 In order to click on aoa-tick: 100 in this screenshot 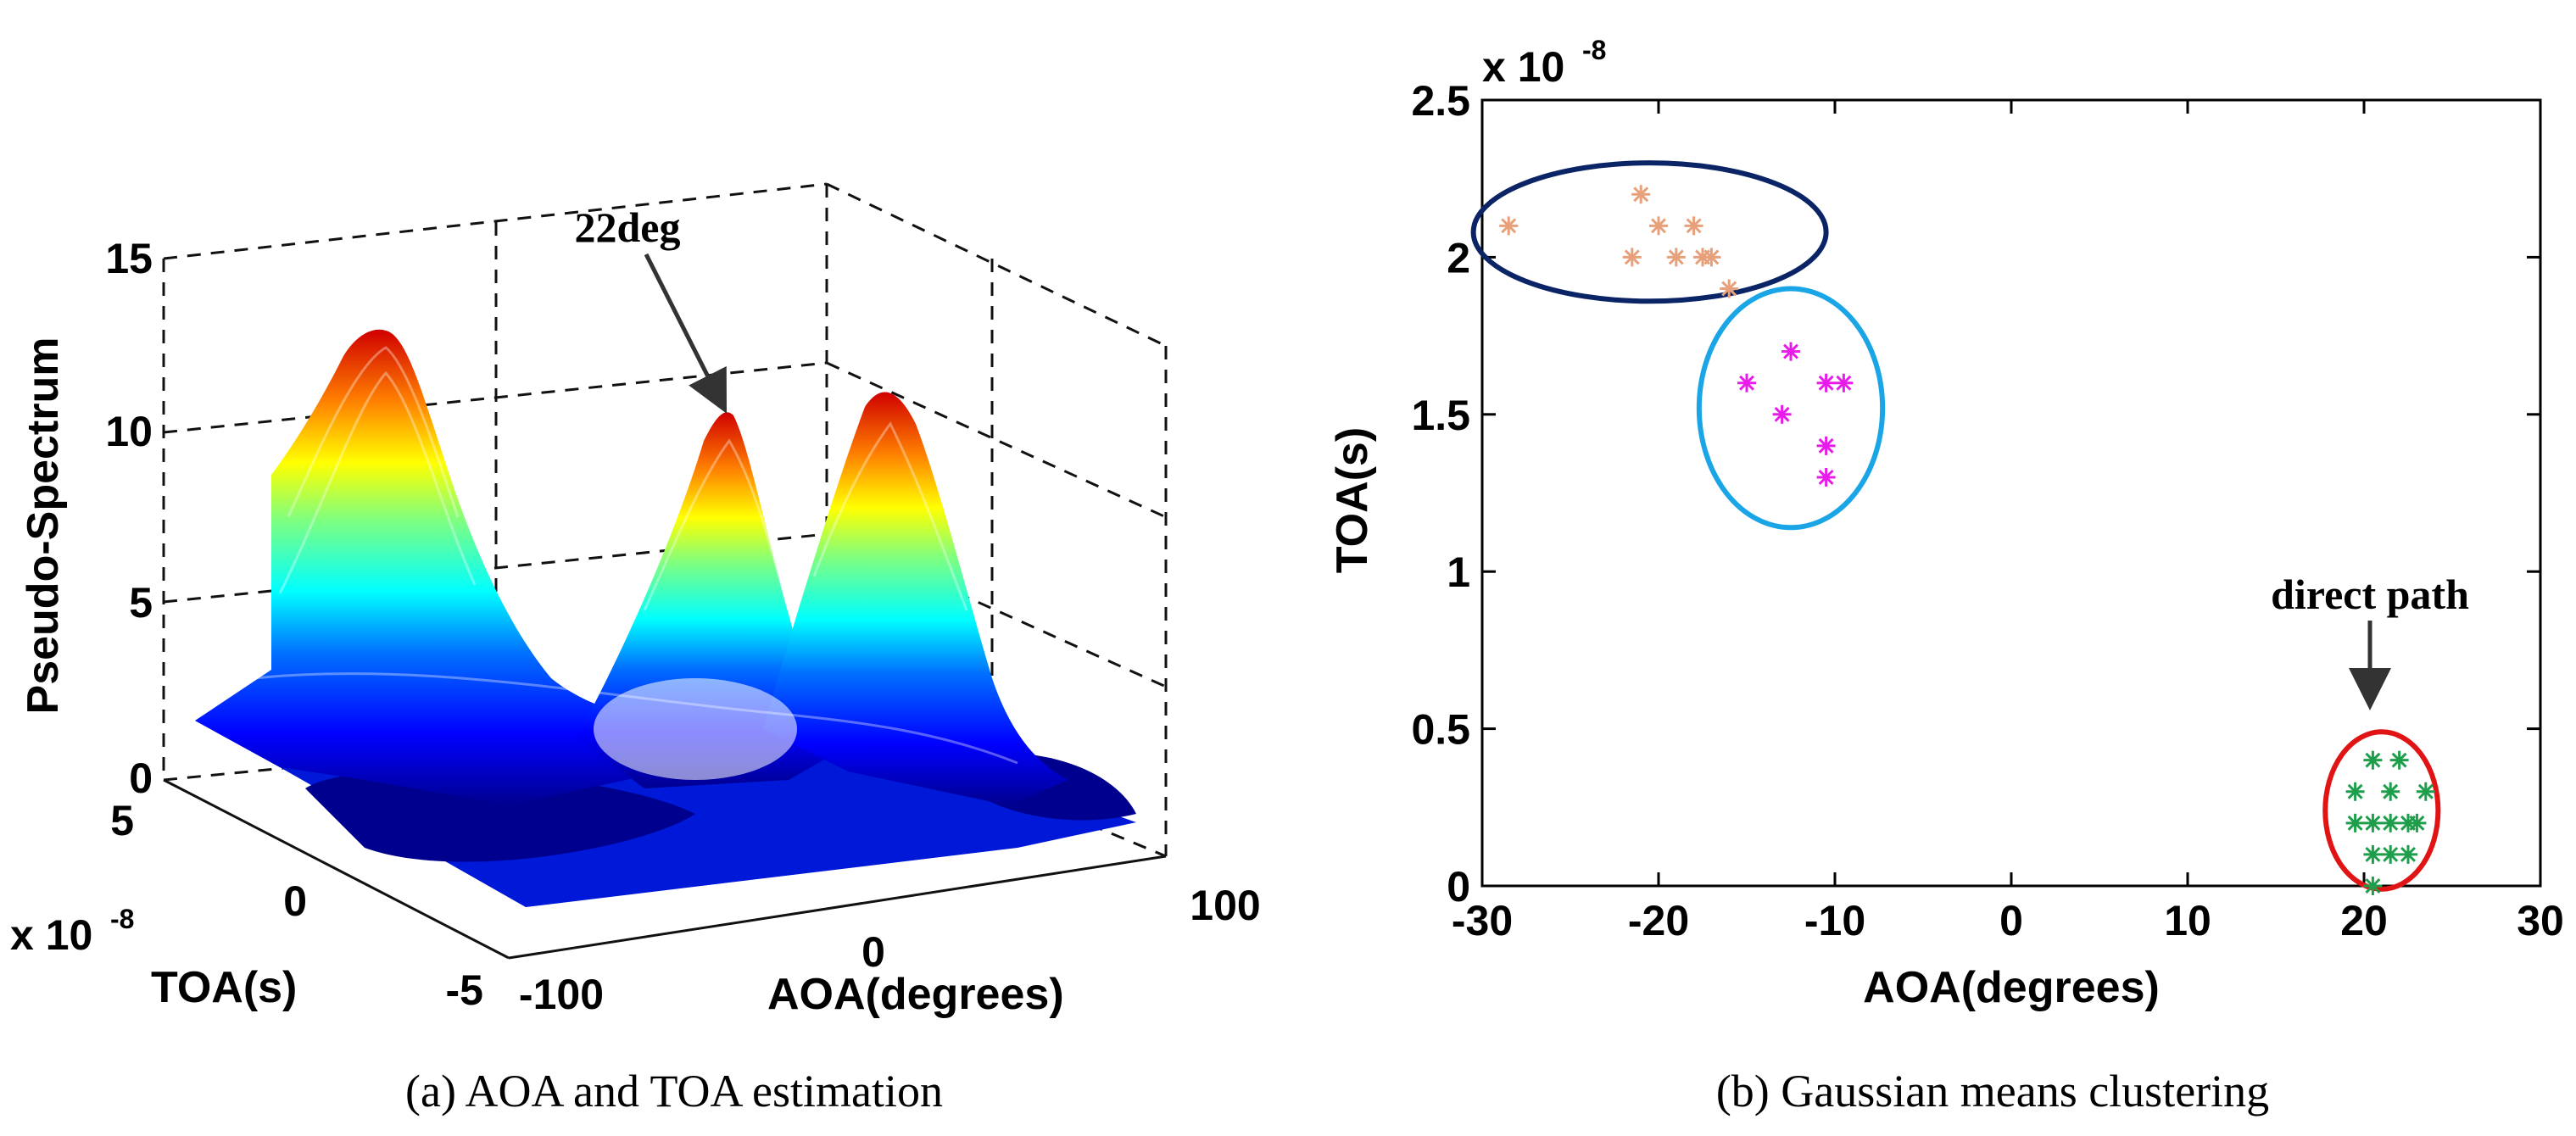, I will do `click(1225, 905)`.